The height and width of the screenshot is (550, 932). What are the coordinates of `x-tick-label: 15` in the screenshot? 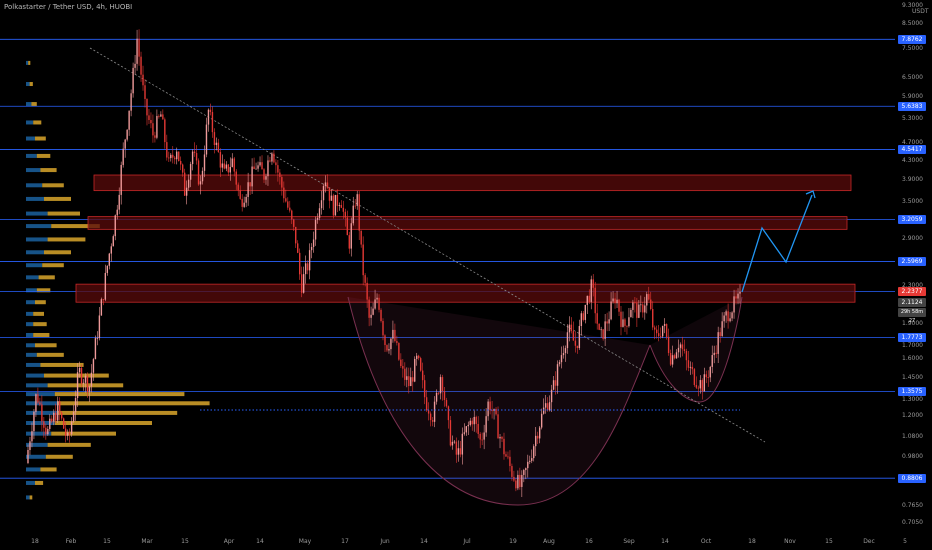 It's located at (107, 541).